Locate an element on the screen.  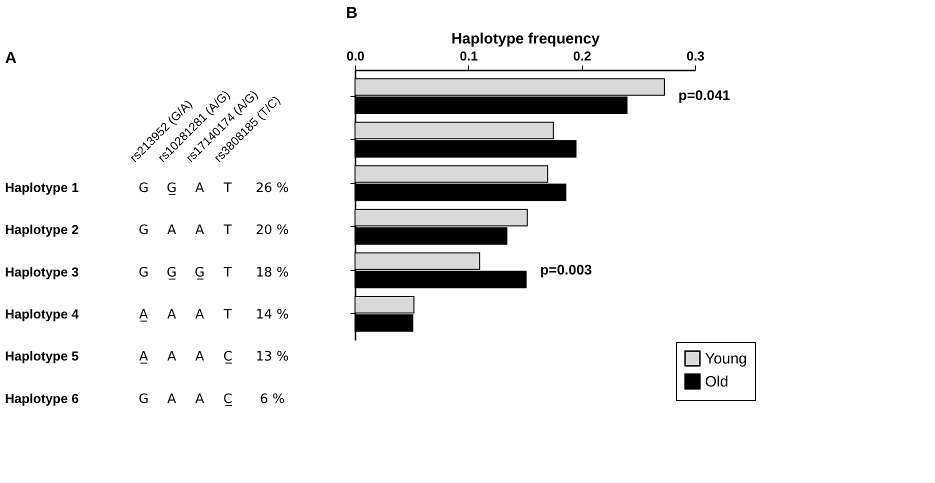
x-axis-title: Haplotype frequency is located at coordinates (525, 39).